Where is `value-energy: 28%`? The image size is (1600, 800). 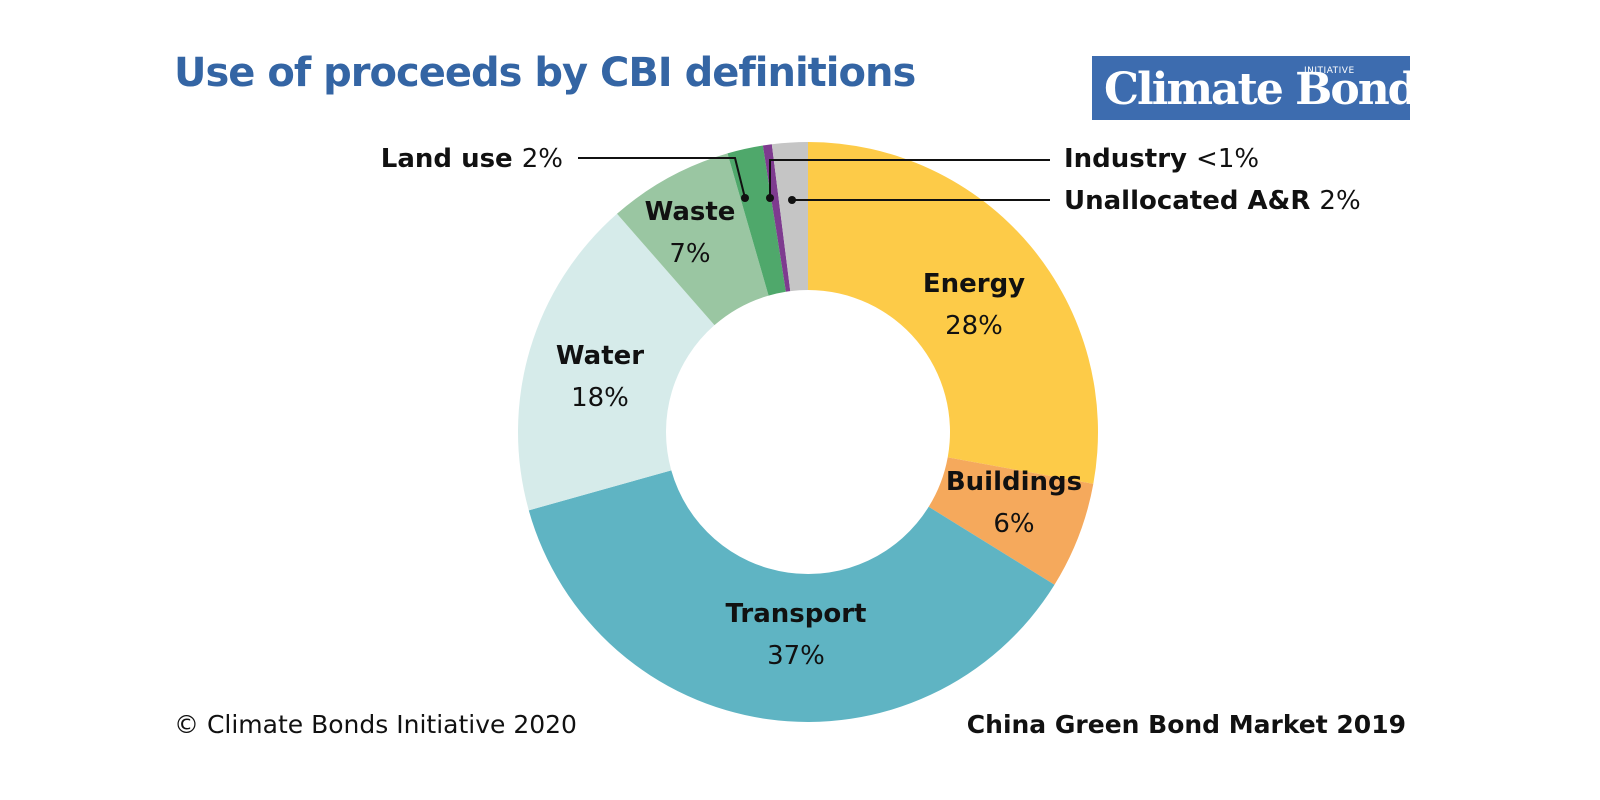
value-energy: 28% is located at coordinates (974, 326).